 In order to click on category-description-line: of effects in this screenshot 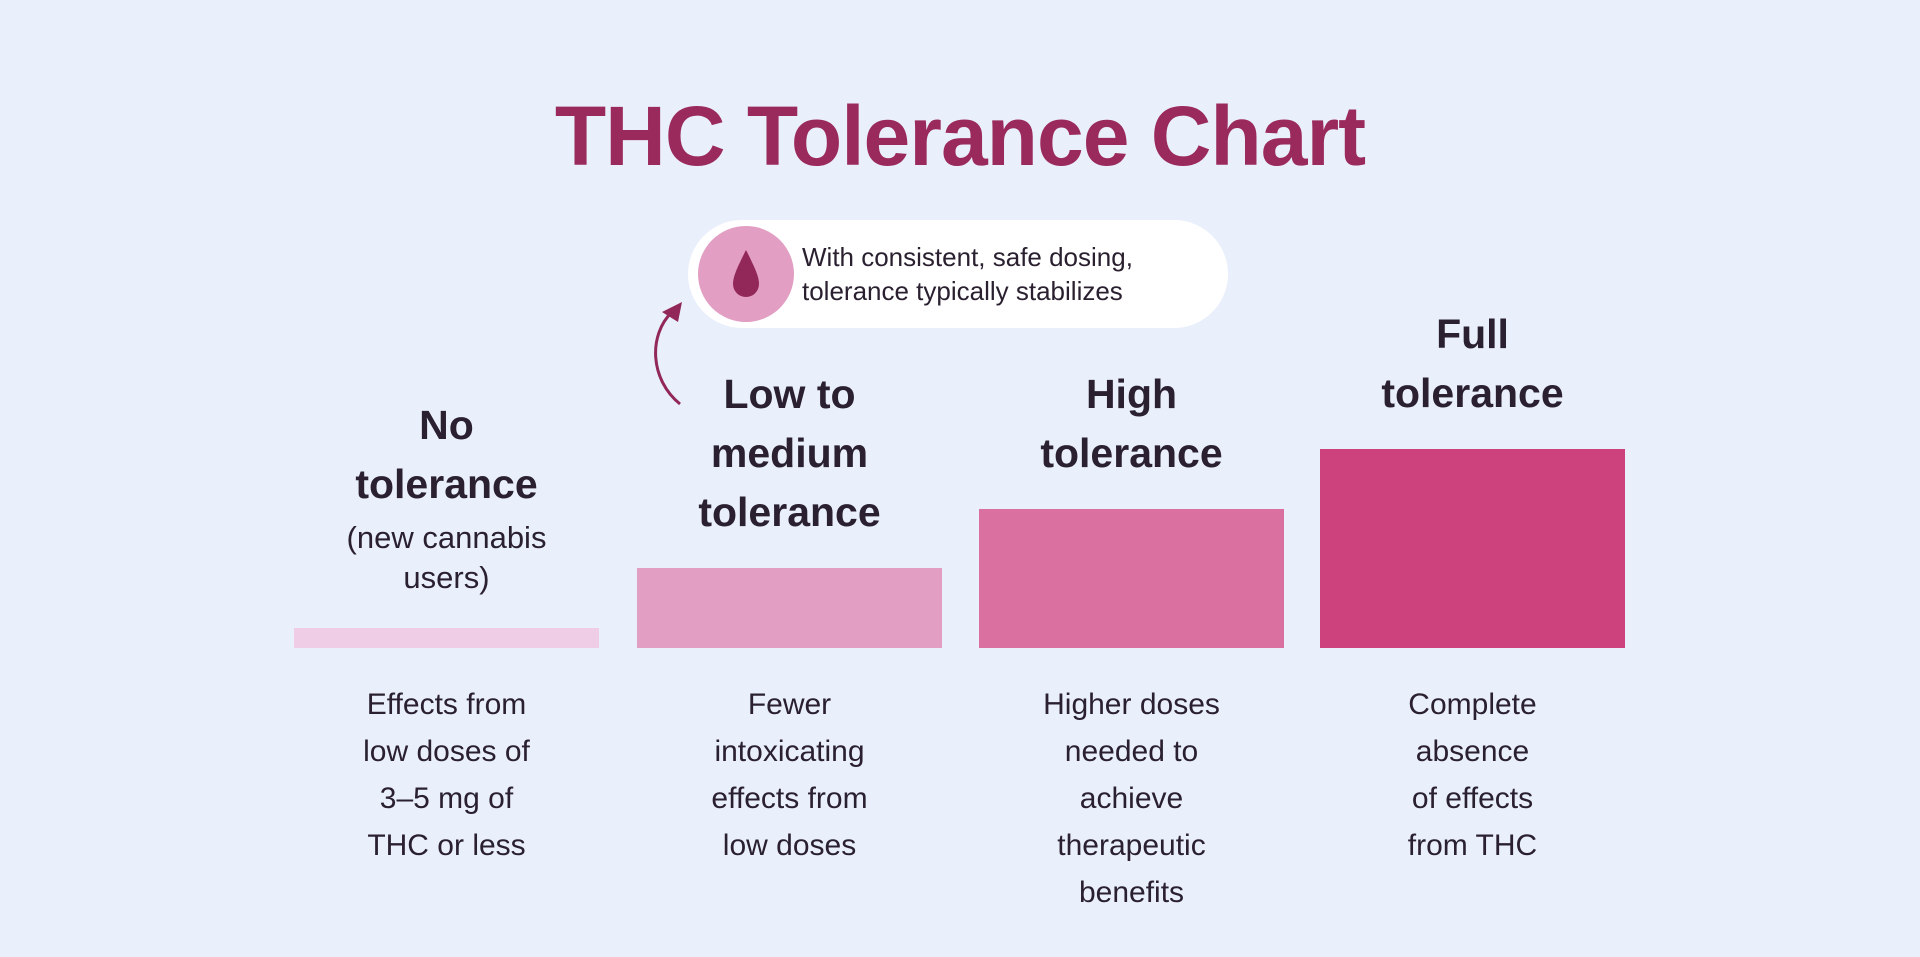, I will do `click(1472, 798)`.